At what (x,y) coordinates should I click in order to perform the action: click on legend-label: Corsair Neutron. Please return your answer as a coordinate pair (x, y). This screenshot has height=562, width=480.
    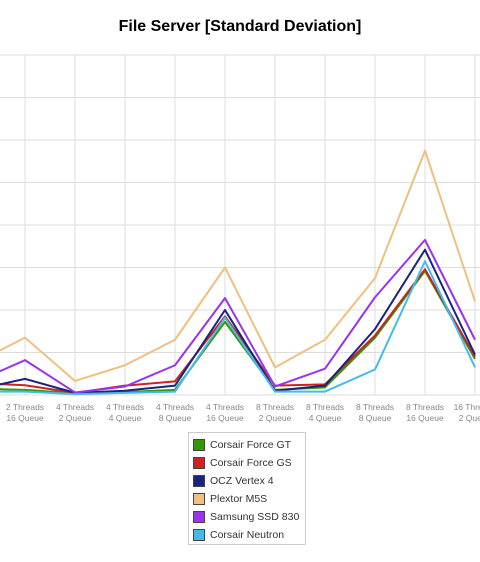
    Looking at the image, I should click on (247, 535).